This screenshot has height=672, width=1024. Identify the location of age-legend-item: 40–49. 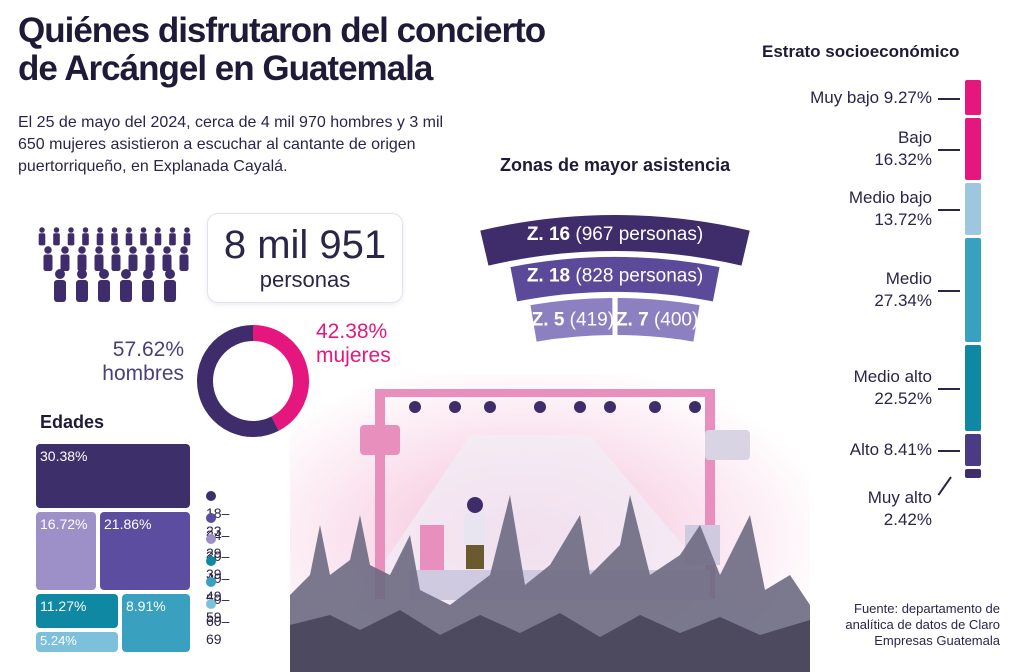
(217, 577).